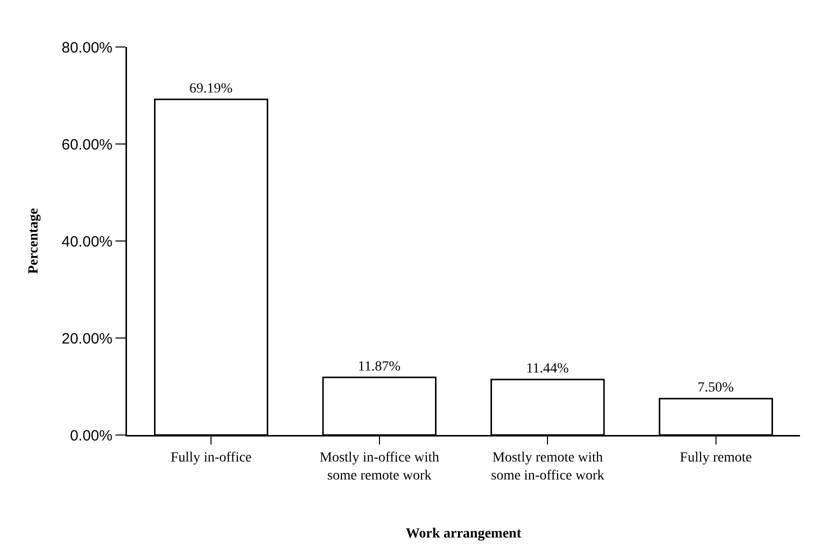  What do you see at coordinates (87, 145) in the screenshot?
I see `y-tick-label: 60.00%` at bounding box center [87, 145].